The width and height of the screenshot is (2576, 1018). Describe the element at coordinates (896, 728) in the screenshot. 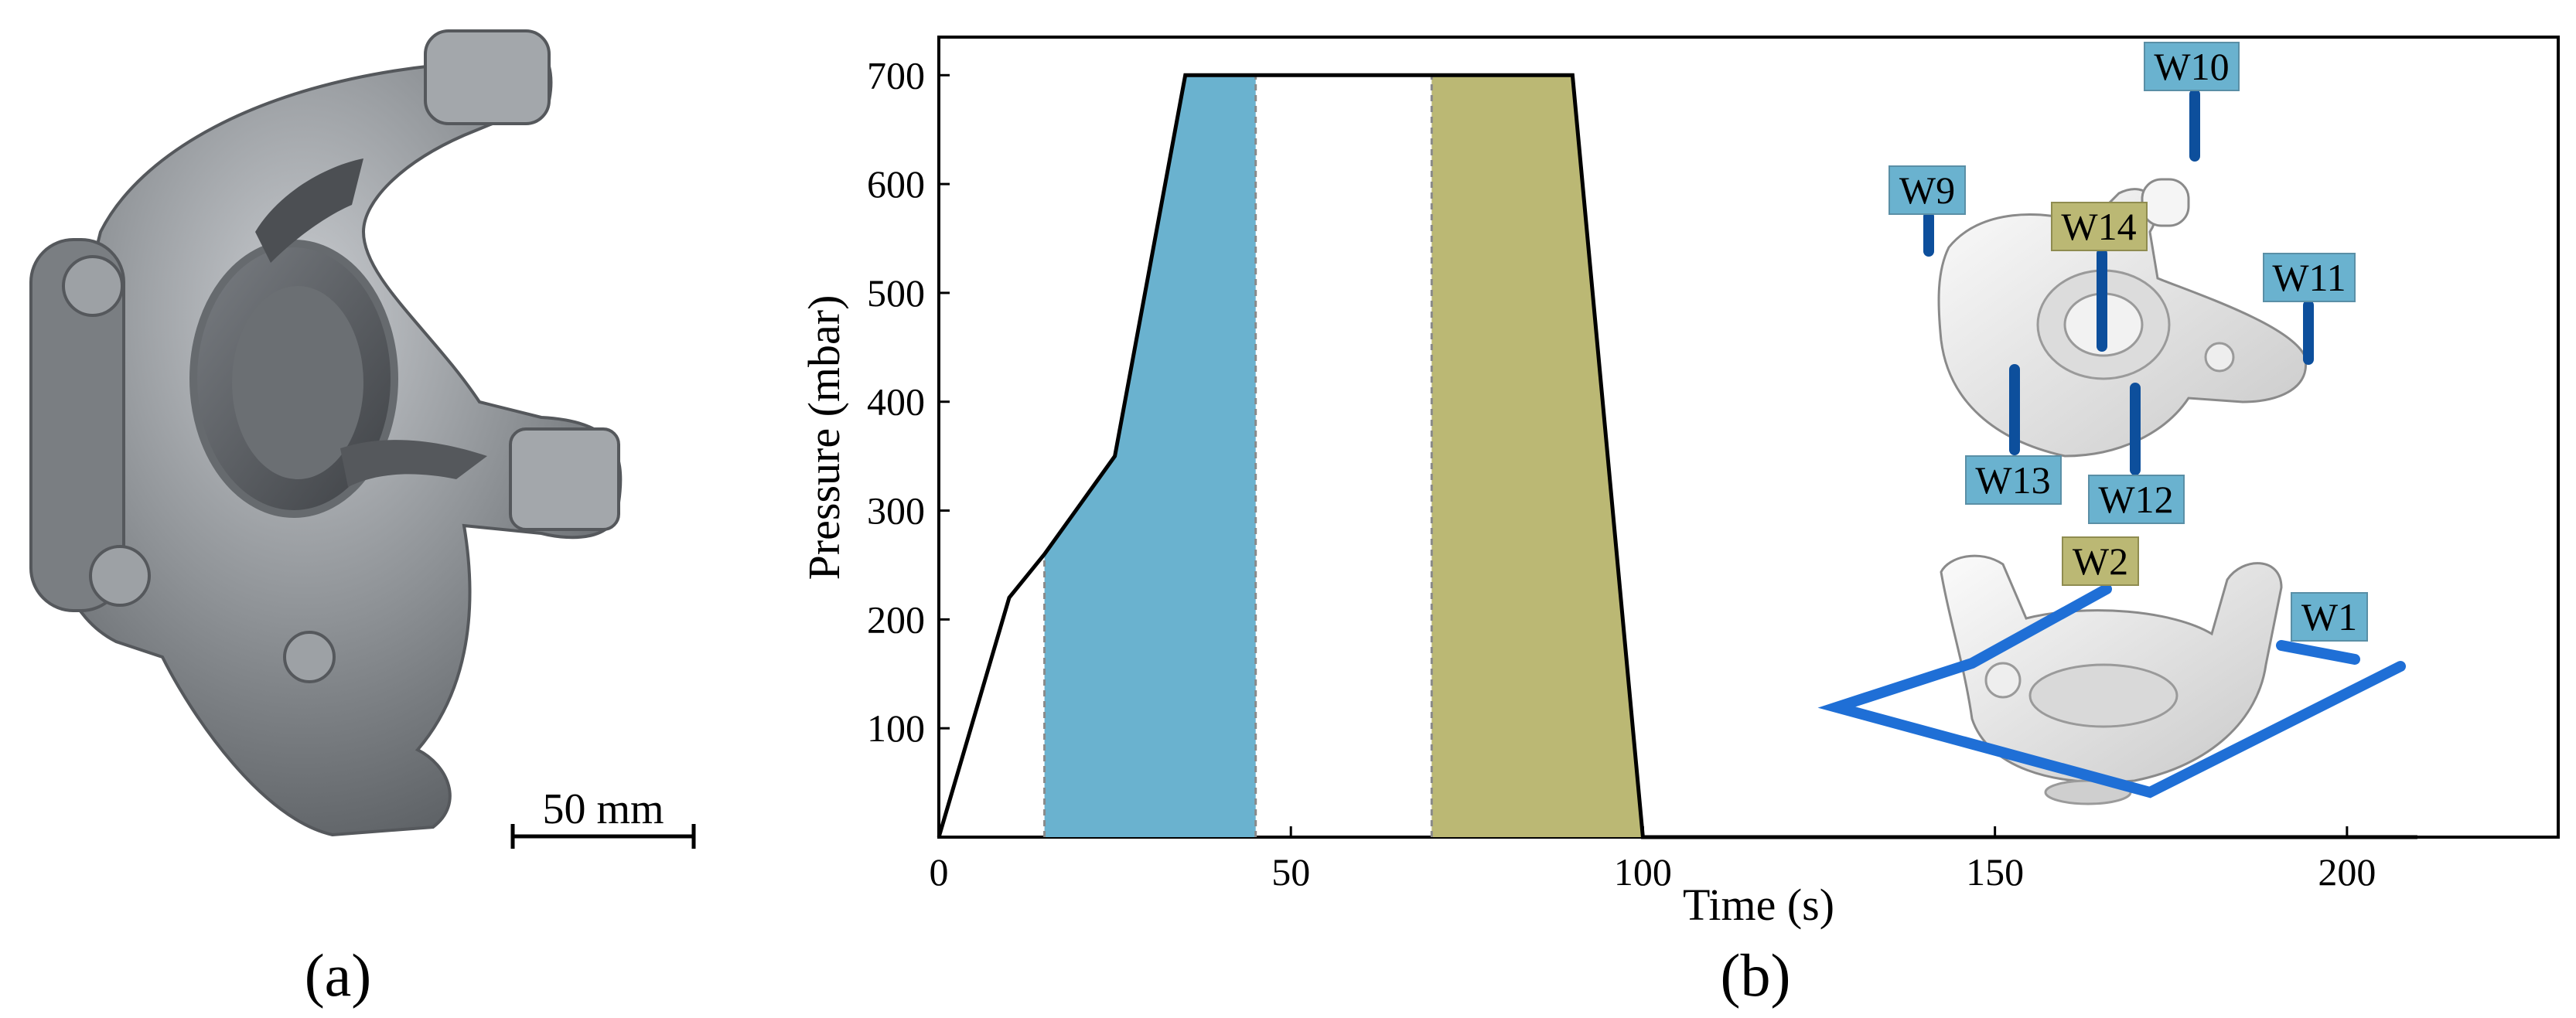

I see `y-tick-label: 100` at that location.